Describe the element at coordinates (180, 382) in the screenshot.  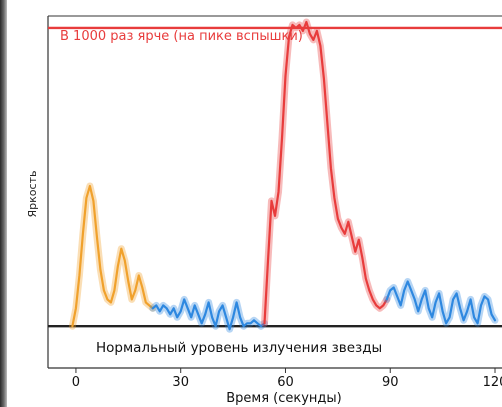
I see `x-tick-label-30: 30` at that location.